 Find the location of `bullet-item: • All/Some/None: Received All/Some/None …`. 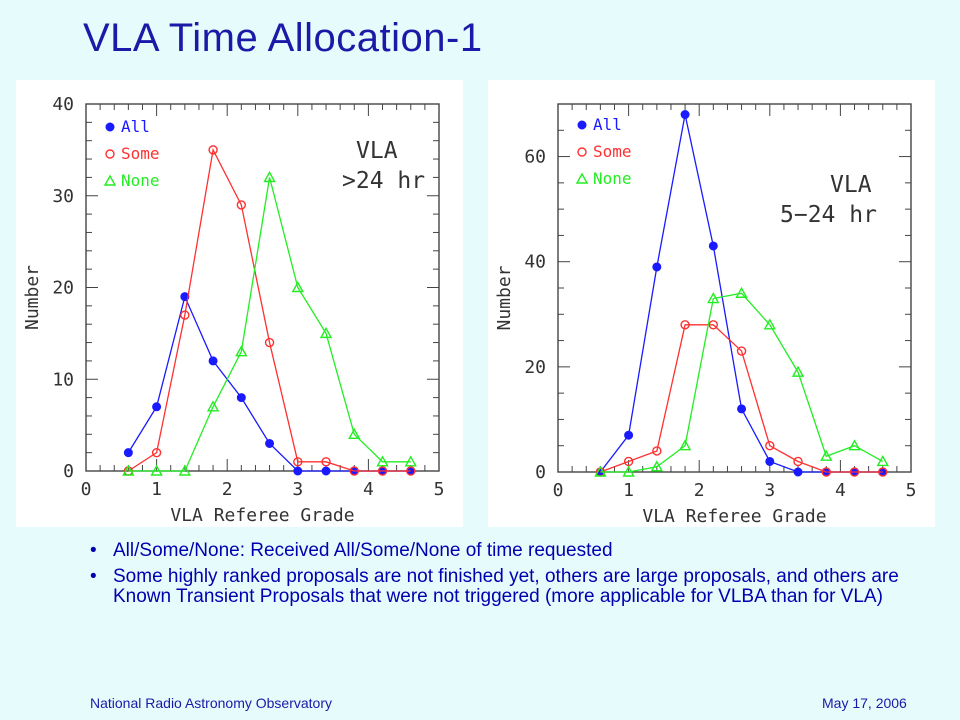

bullet-item: • All/Some/None: Received All/Some/None … is located at coordinates (500, 551).